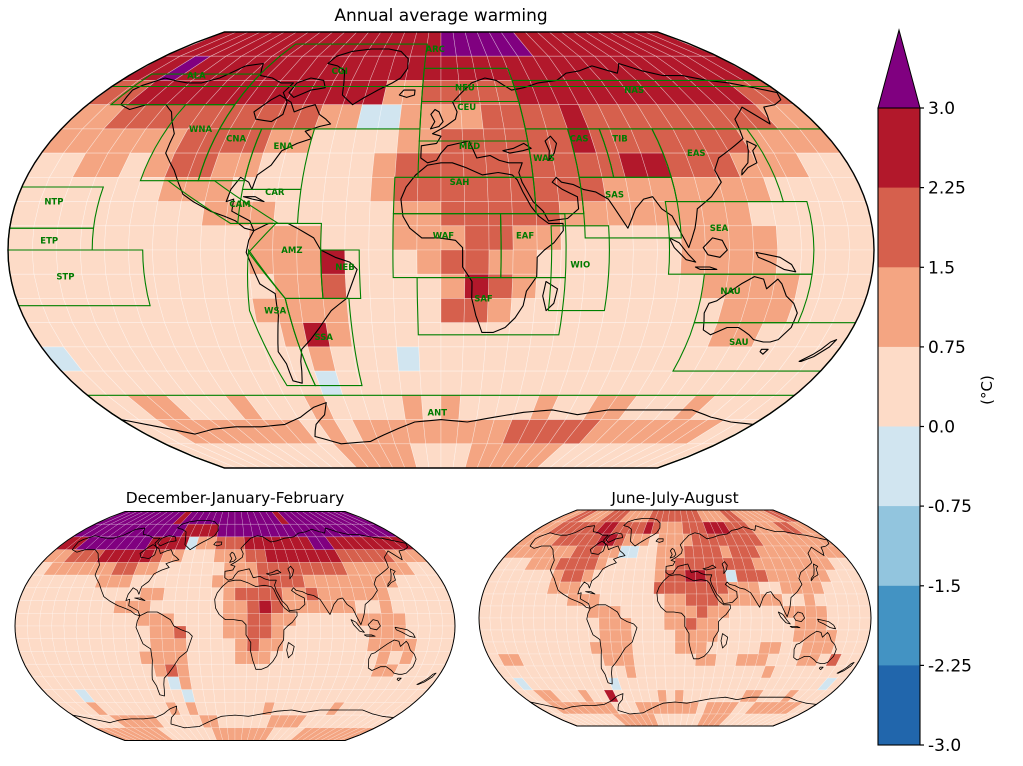 The image size is (1023, 766). I want to click on region-label-WAS: WAS, so click(544, 159).